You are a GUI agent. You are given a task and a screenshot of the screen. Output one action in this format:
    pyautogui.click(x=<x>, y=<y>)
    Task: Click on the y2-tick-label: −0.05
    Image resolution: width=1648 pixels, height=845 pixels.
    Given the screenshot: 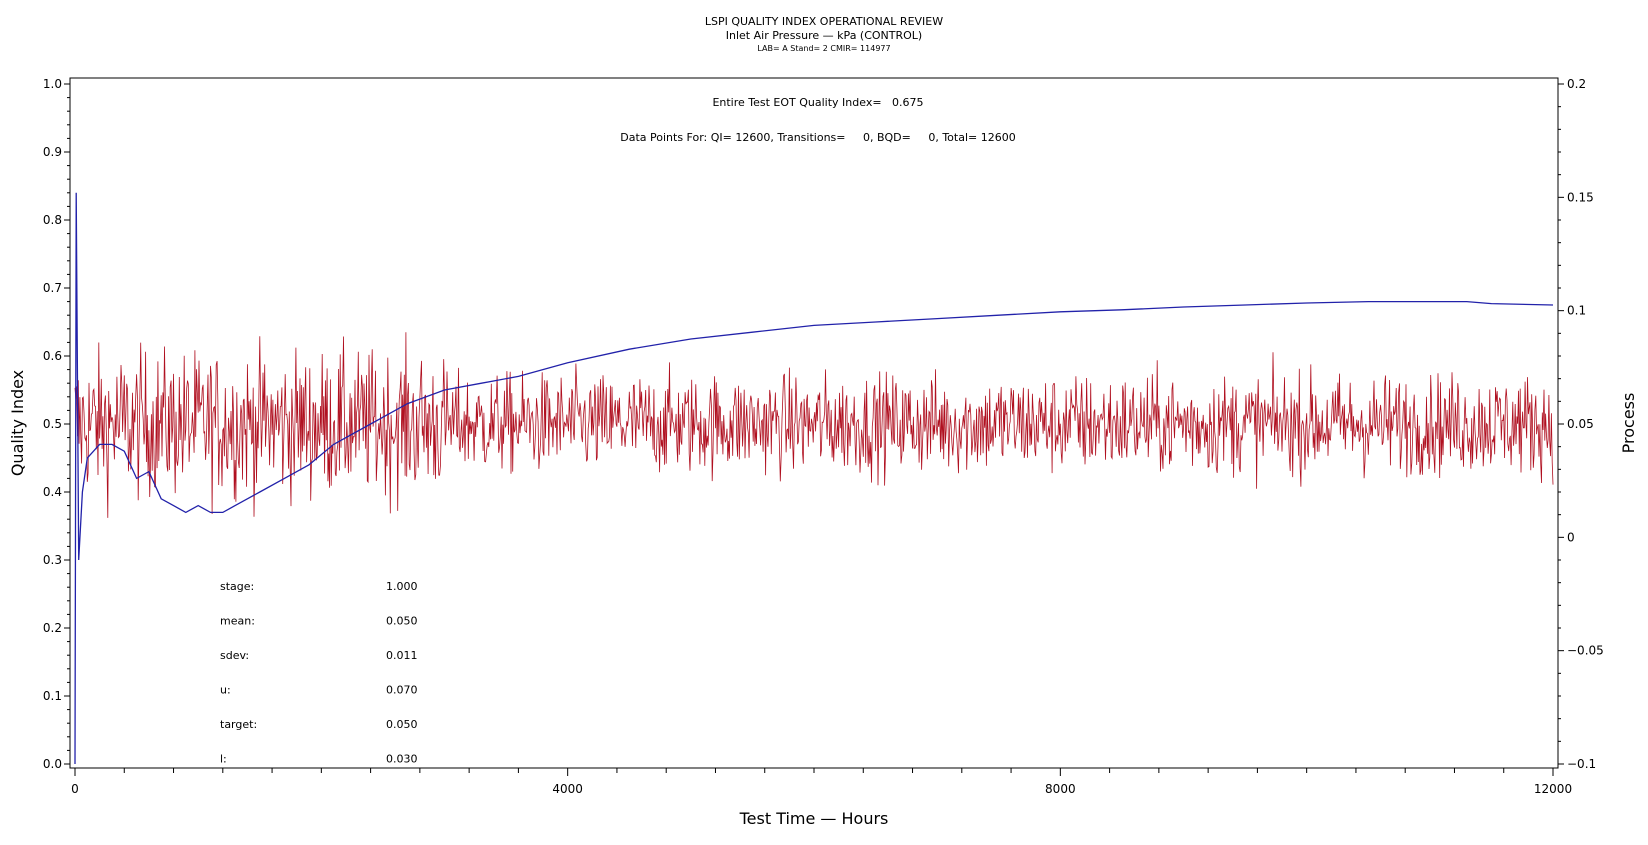 What is the action you would take?
    pyautogui.click(x=1585, y=651)
    